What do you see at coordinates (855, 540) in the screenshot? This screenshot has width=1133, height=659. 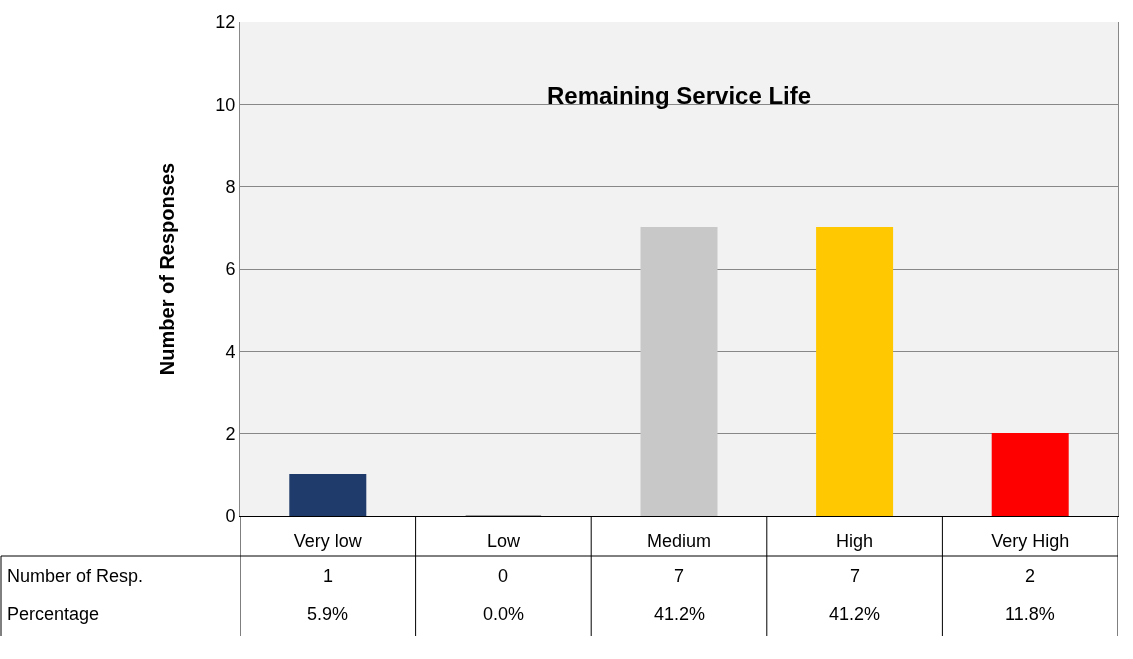 I see `x-tick-label: High` at bounding box center [855, 540].